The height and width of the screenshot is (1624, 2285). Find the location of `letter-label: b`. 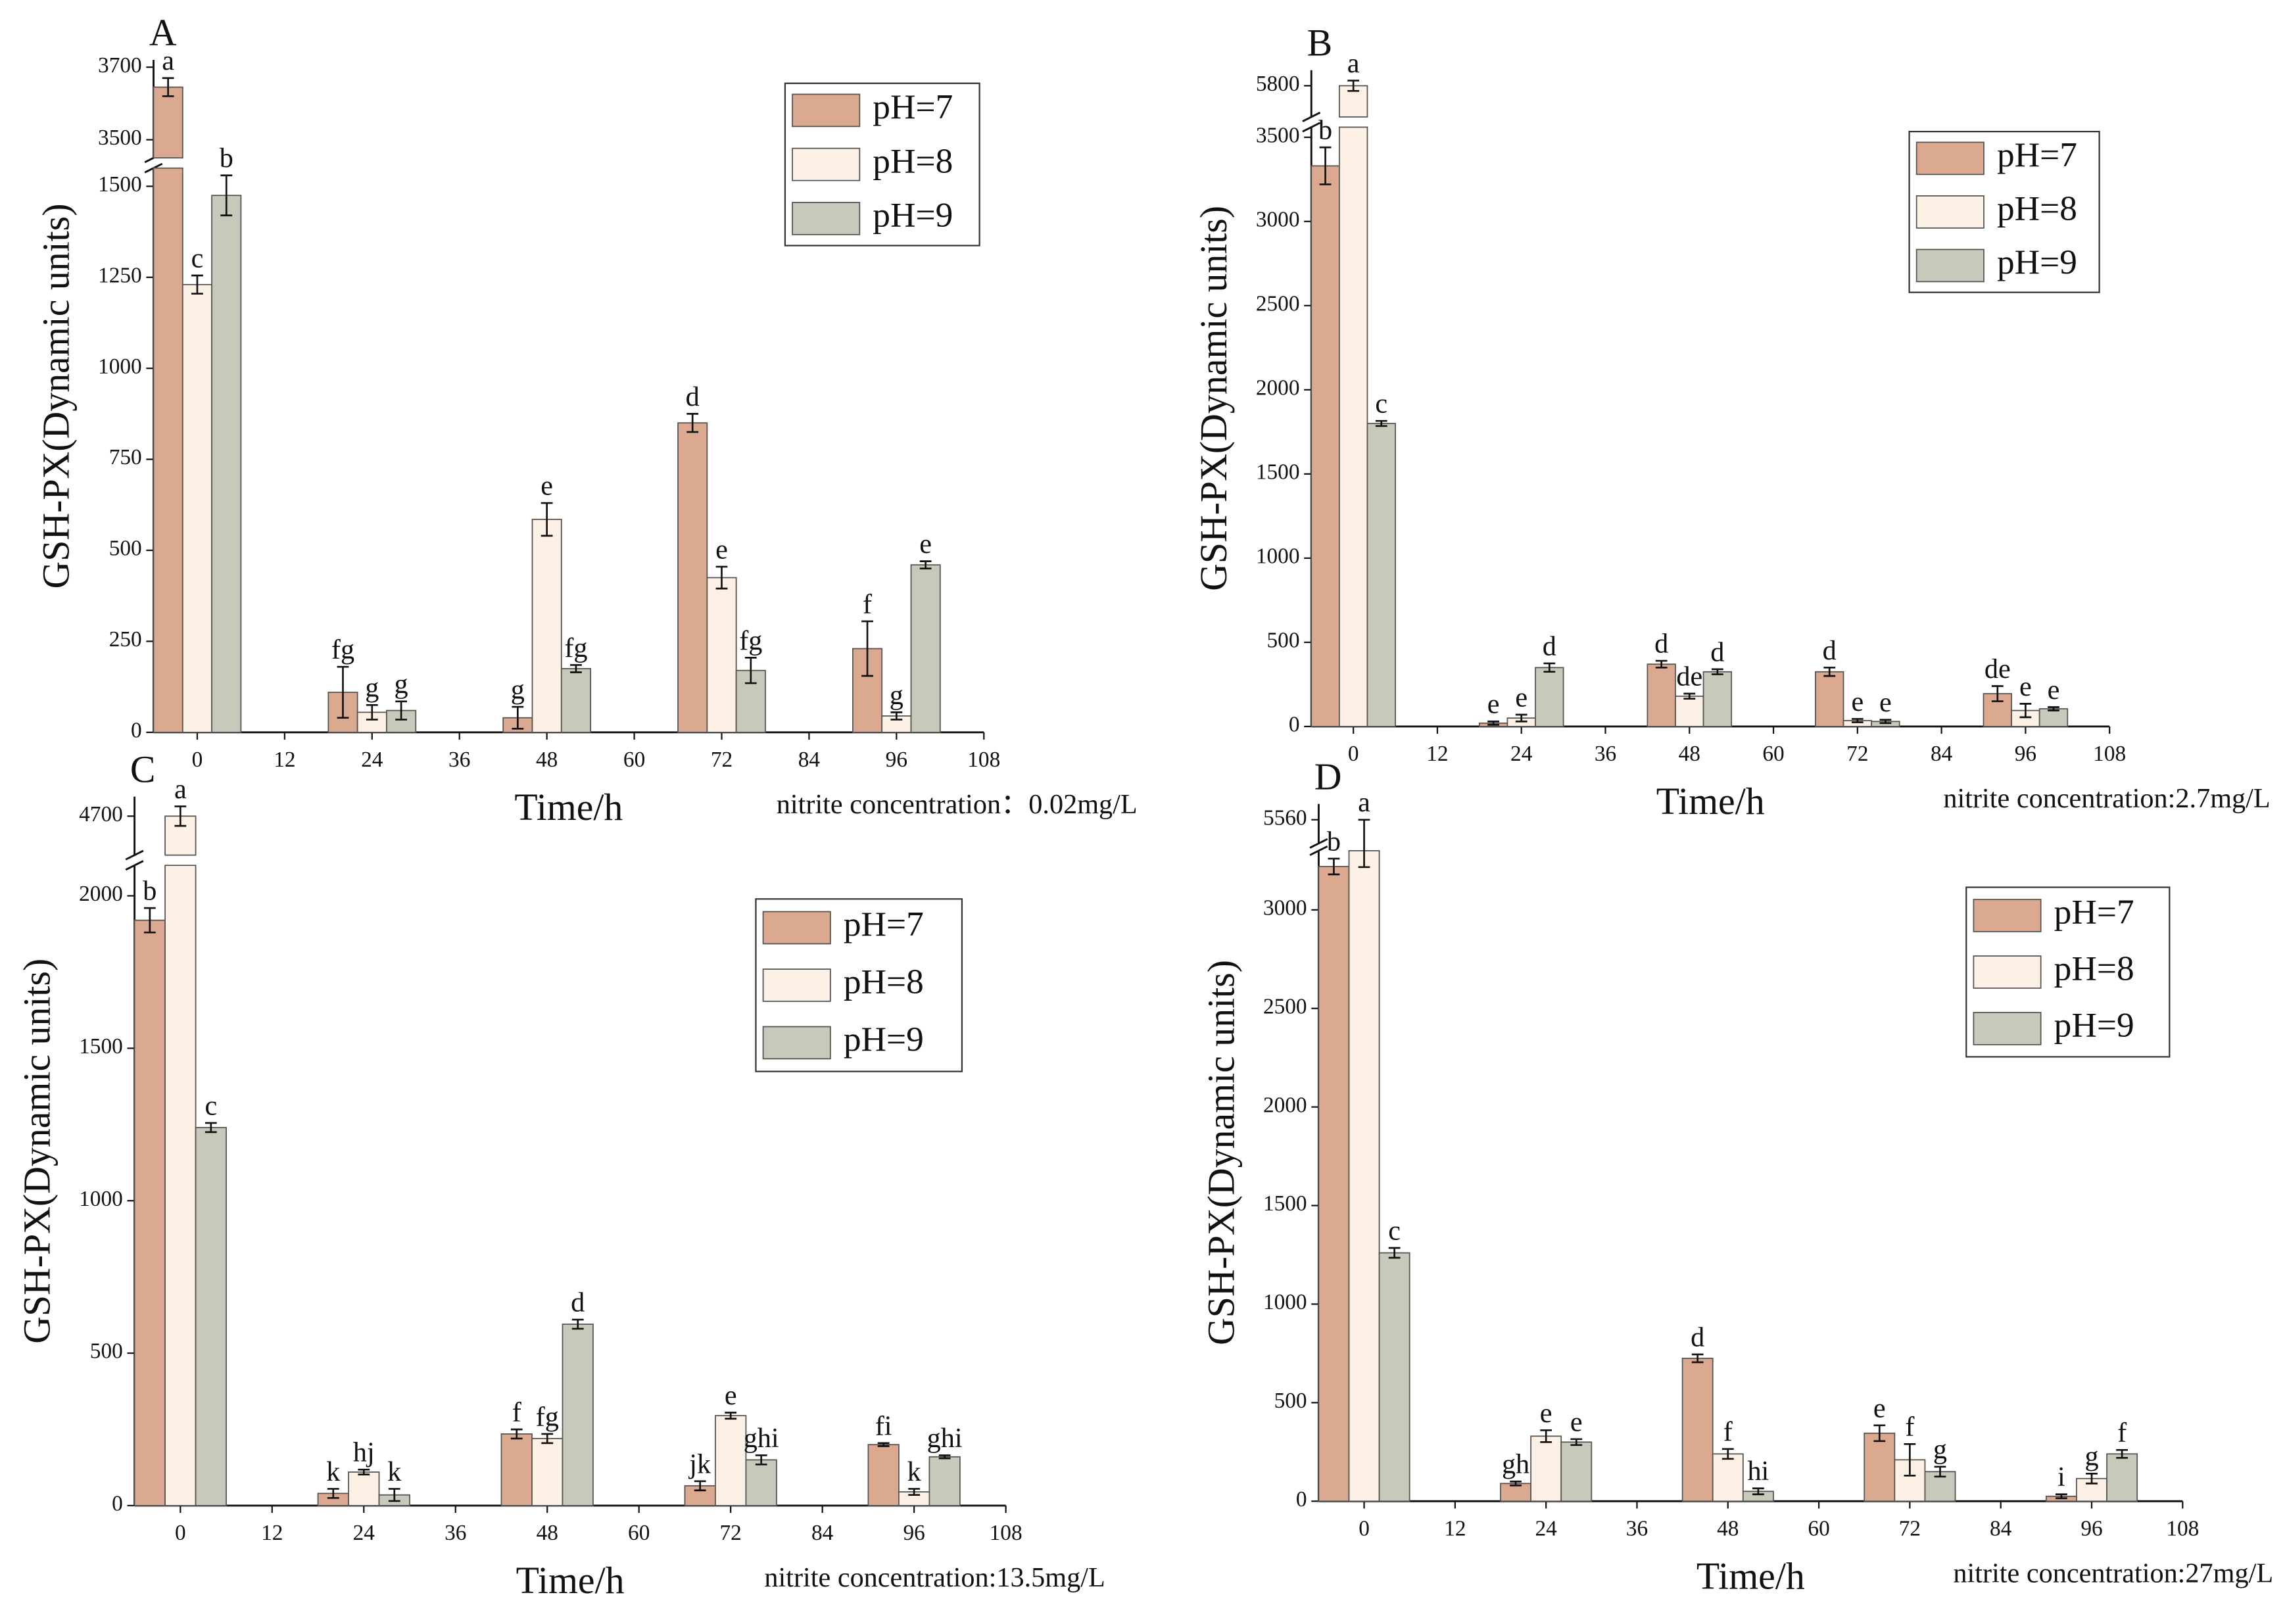

letter-label: b is located at coordinates (1334, 842).